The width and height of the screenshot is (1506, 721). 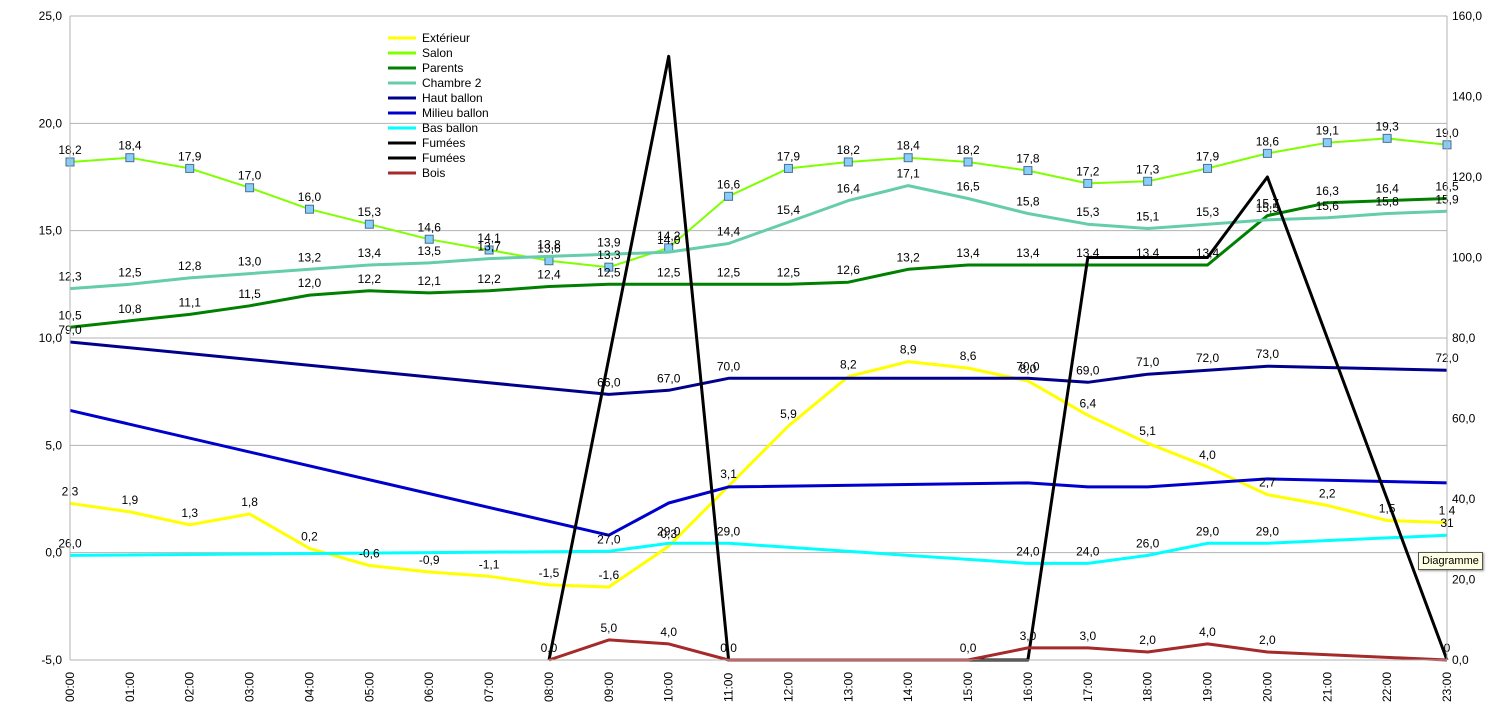 I want to click on x-tick-label: 12:00, so click(x=788, y=687).